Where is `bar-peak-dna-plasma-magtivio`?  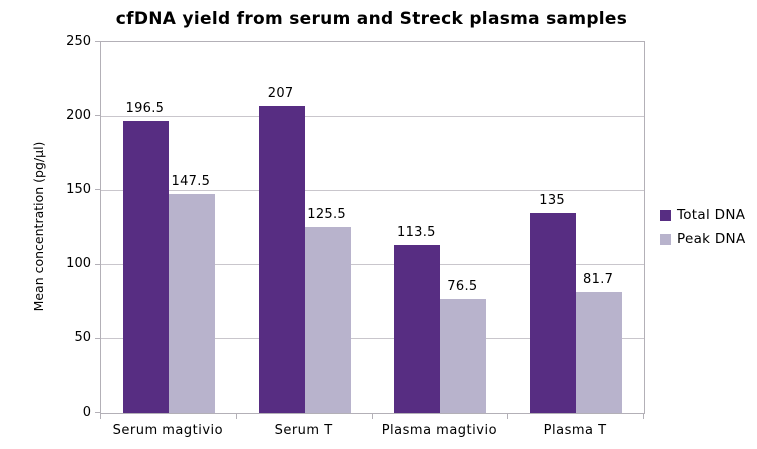
bar-peak-dna-plasma-magtivio is located at coordinates (463, 356).